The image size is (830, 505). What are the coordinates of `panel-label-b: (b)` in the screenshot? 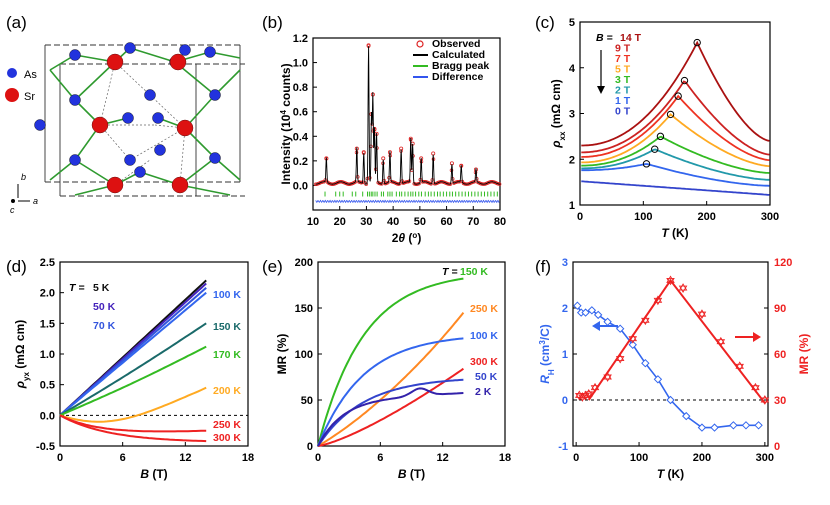 It's located at (272, 22).